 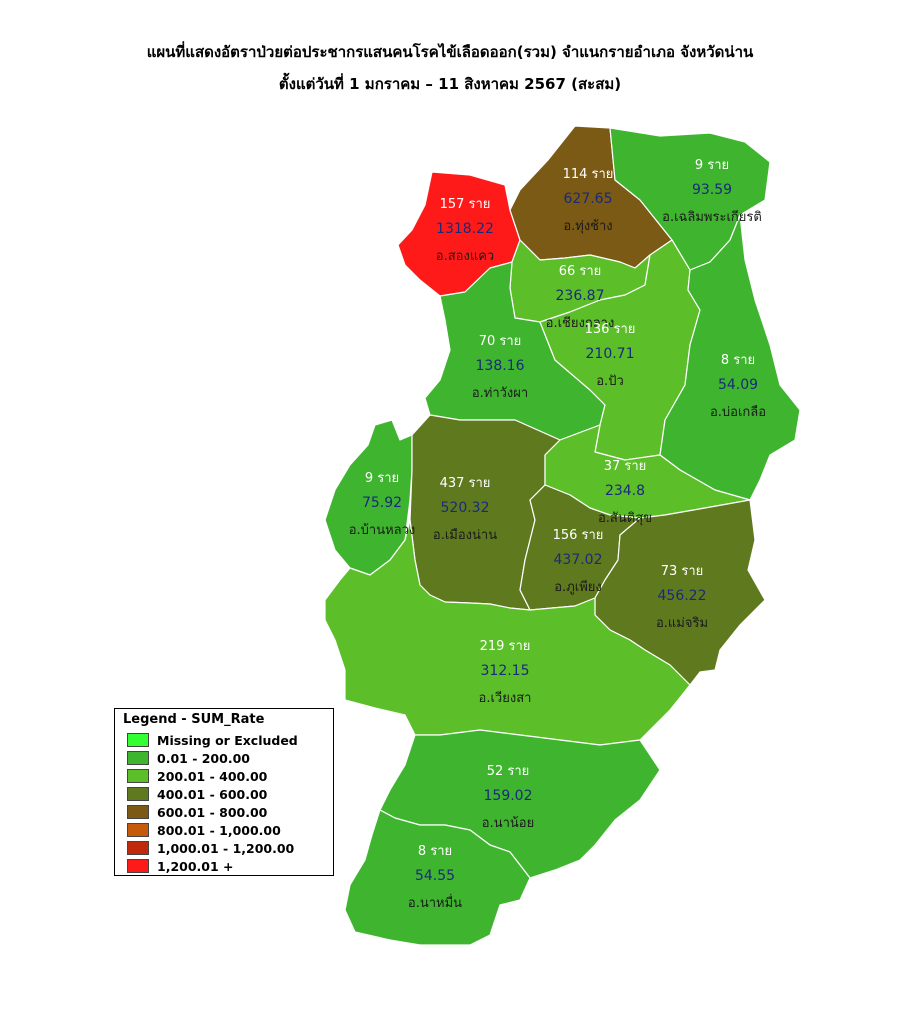 What do you see at coordinates (578, 587) in the screenshot?
I see `district-name-label: อ.ภูเพียง` at bounding box center [578, 587].